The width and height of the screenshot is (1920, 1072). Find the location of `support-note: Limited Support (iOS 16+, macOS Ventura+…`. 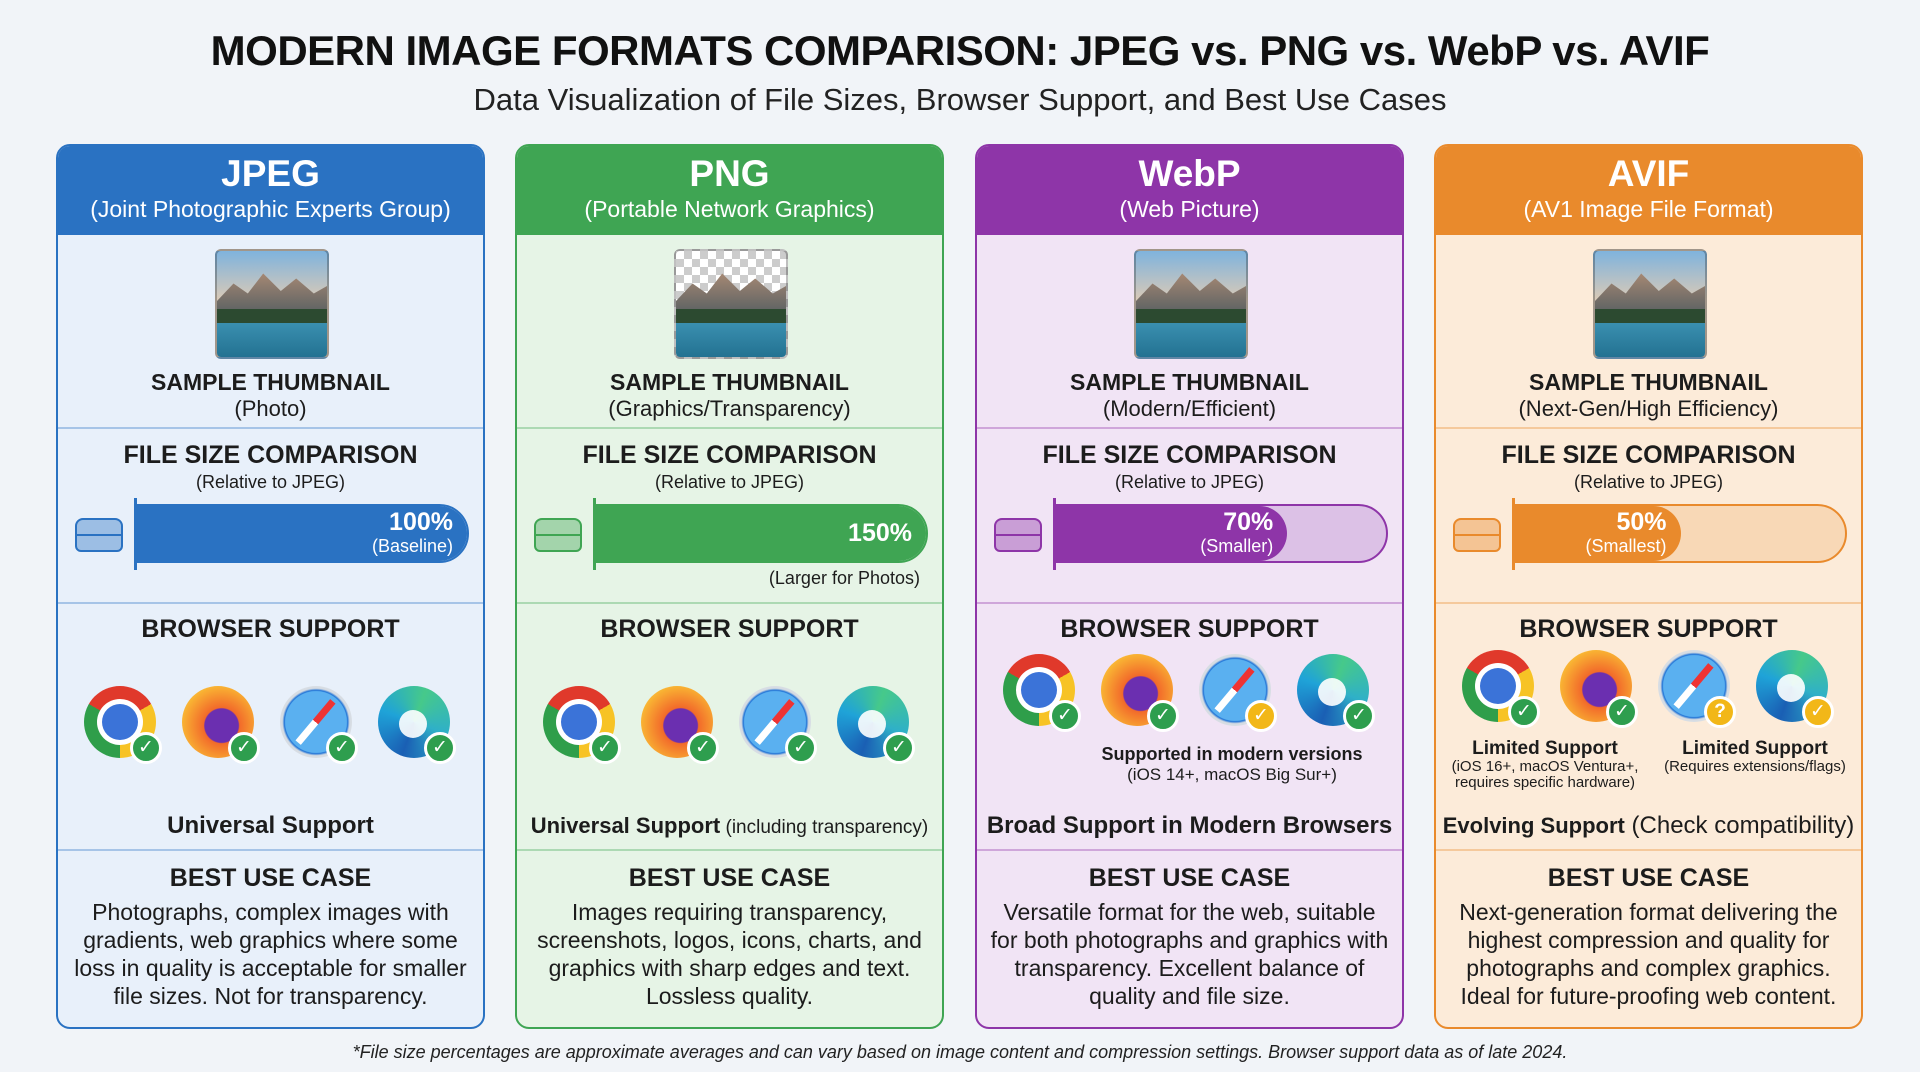

support-note: Limited Support (iOS 16+, macOS Ventura+… is located at coordinates (1545, 764).